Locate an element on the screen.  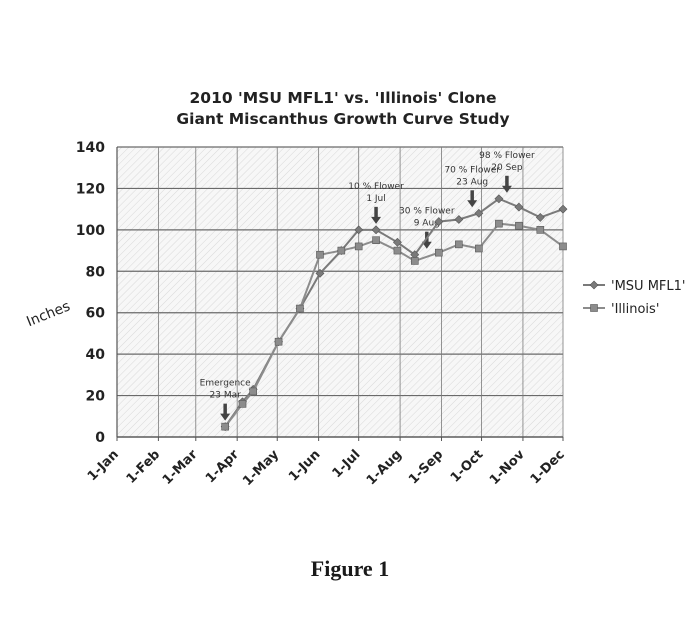
y-tick-label: 100 is located at coordinates (90, 231).